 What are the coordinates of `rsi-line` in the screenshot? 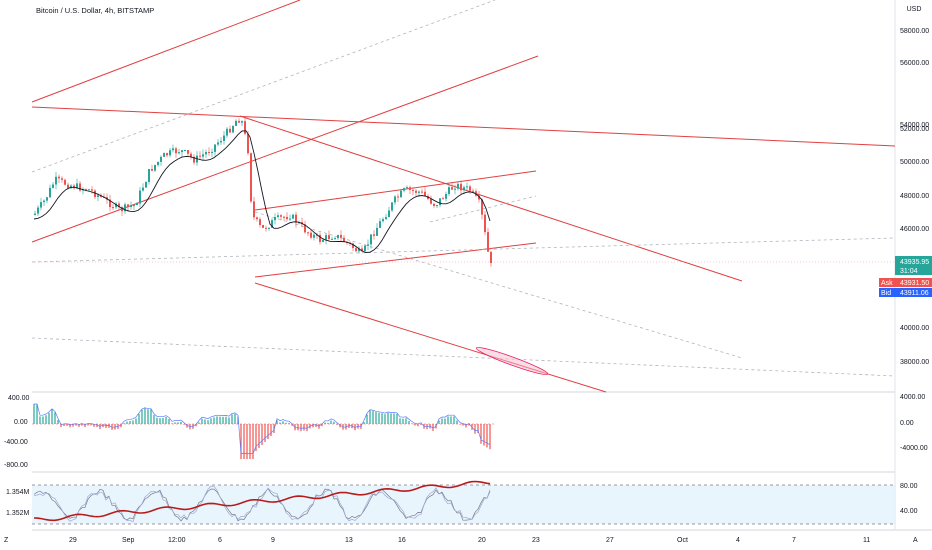 It's located at (262, 501).